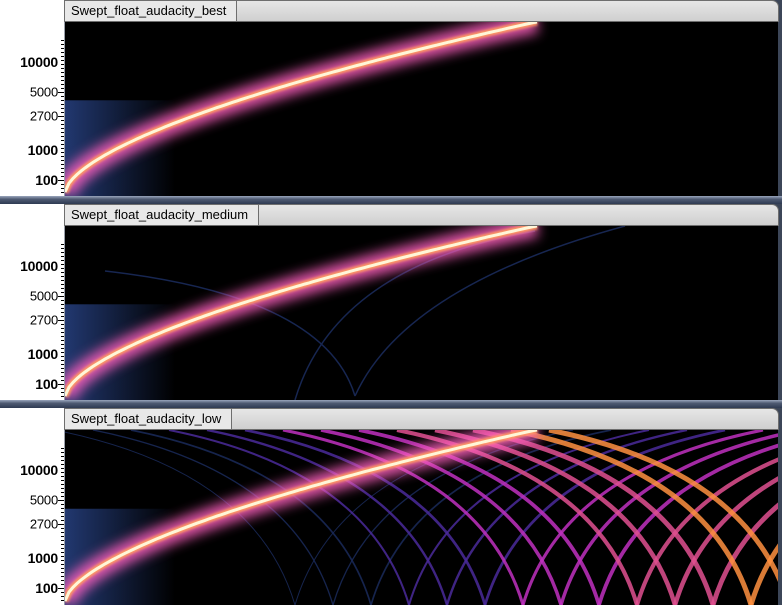 This screenshot has height=605, width=782. I want to click on ruler-label: 2700, so click(43, 116).